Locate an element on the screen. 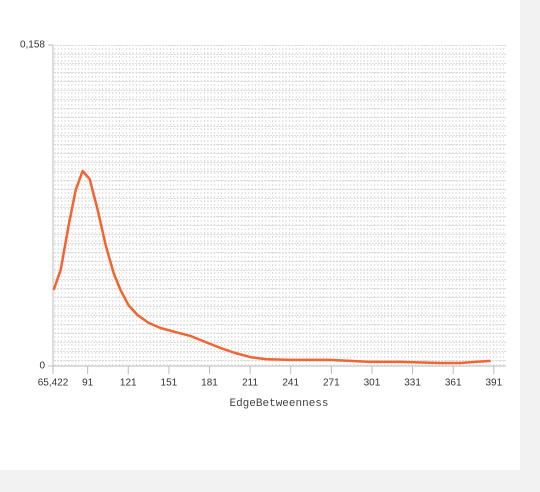 This screenshot has width=540, height=492. x-tick-label: 91 is located at coordinates (88, 383).